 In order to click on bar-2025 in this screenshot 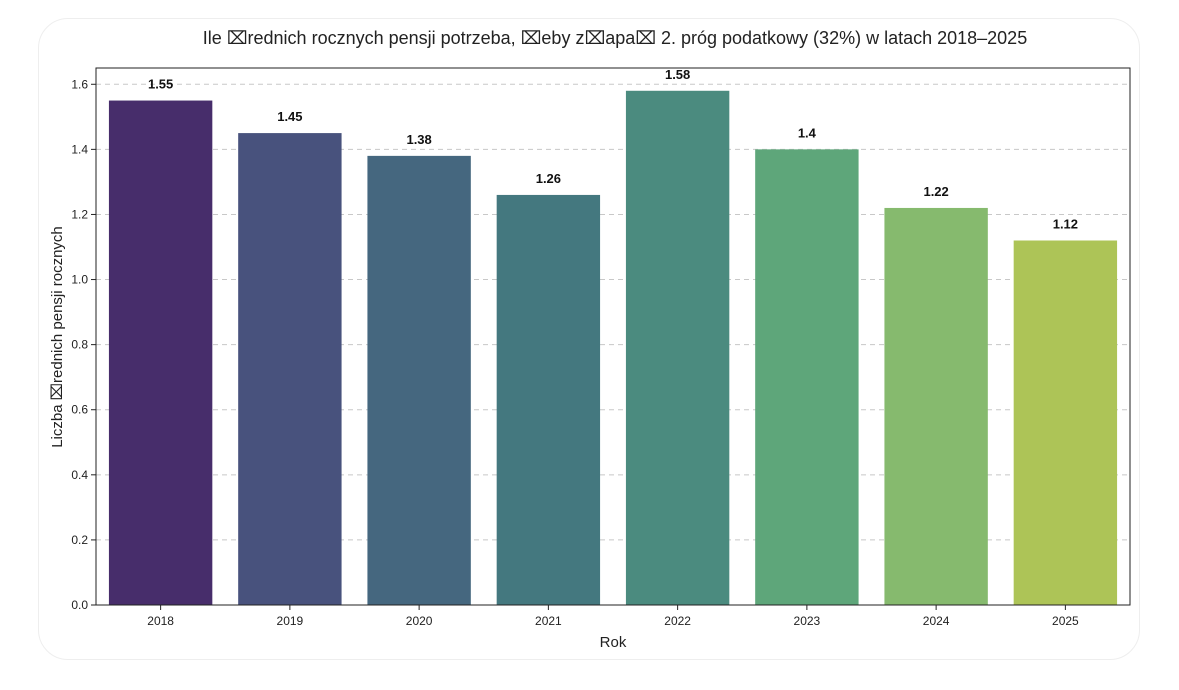, I will do `click(1065, 422)`.